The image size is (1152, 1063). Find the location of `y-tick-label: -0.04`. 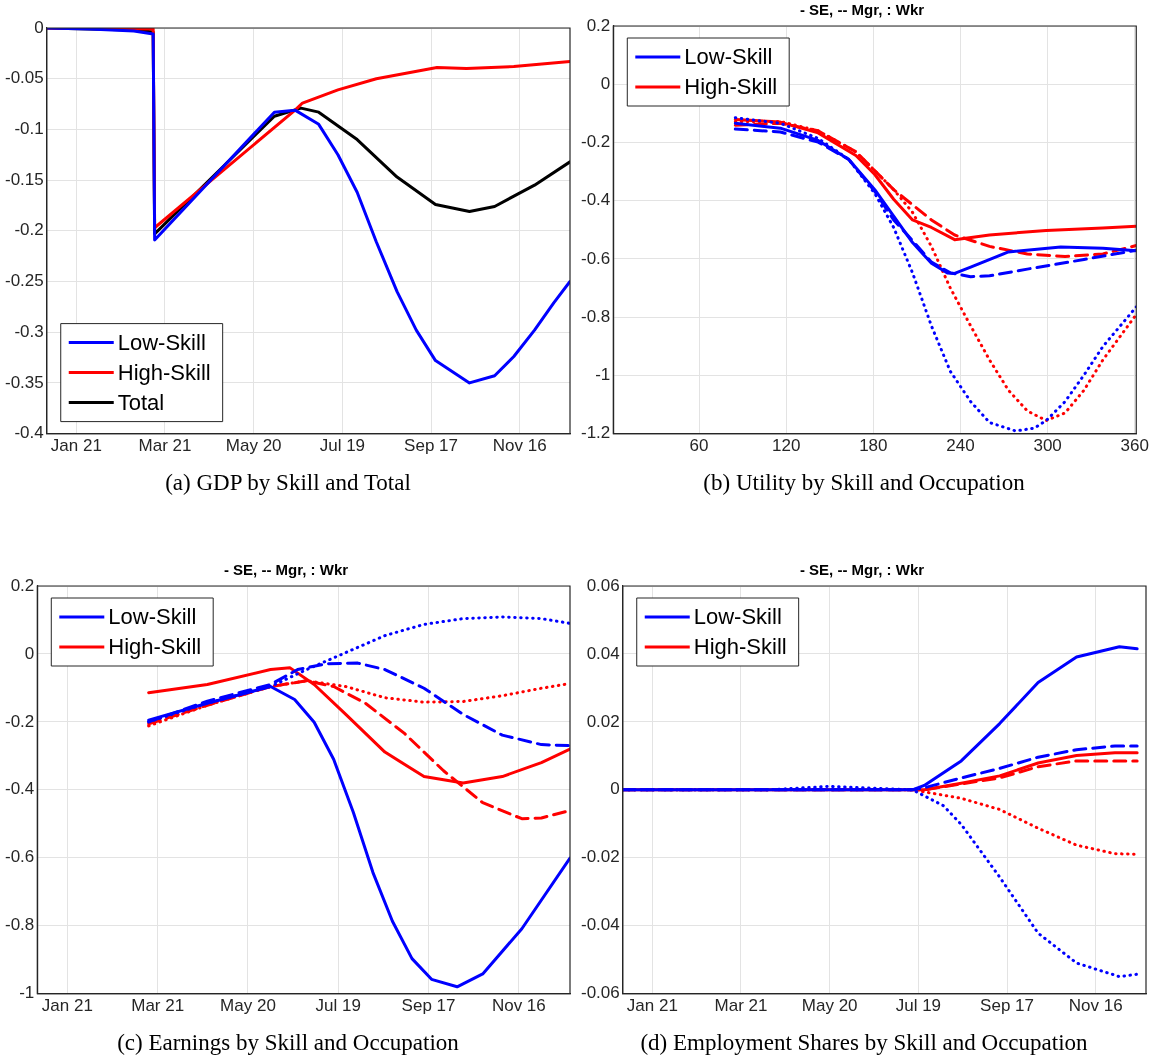

y-tick-label: -0.04 is located at coordinates (600, 925).